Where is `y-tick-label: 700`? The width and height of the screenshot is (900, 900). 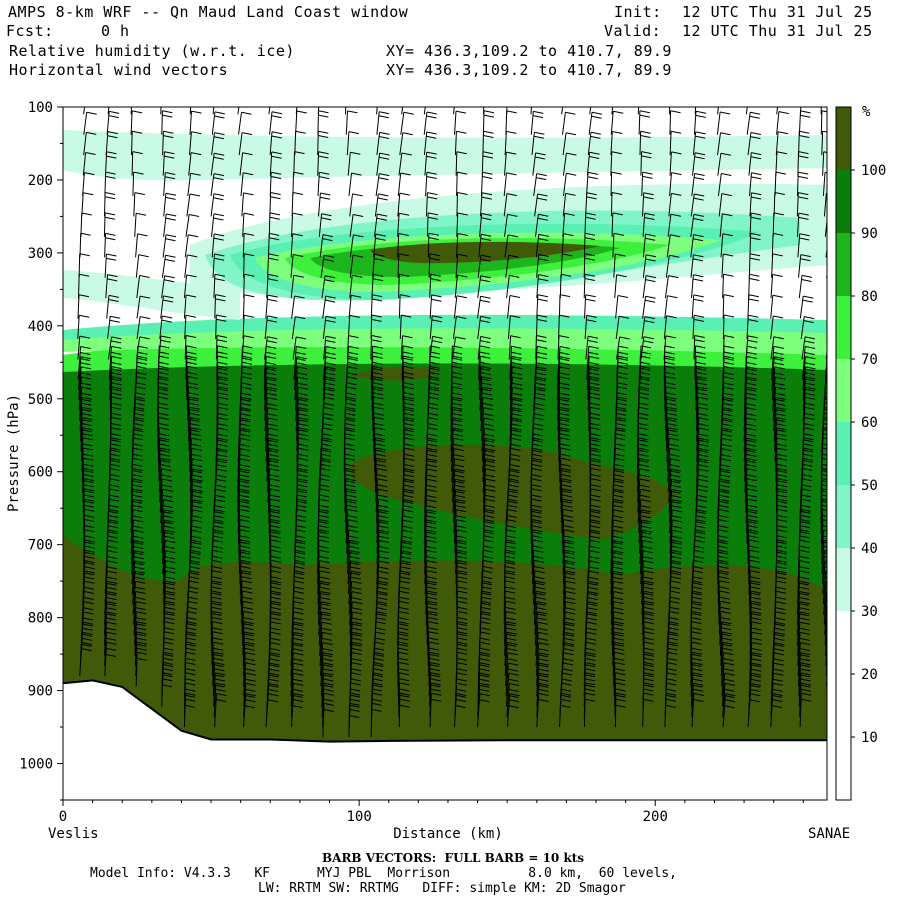
y-tick-label: 700 is located at coordinates (40, 546).